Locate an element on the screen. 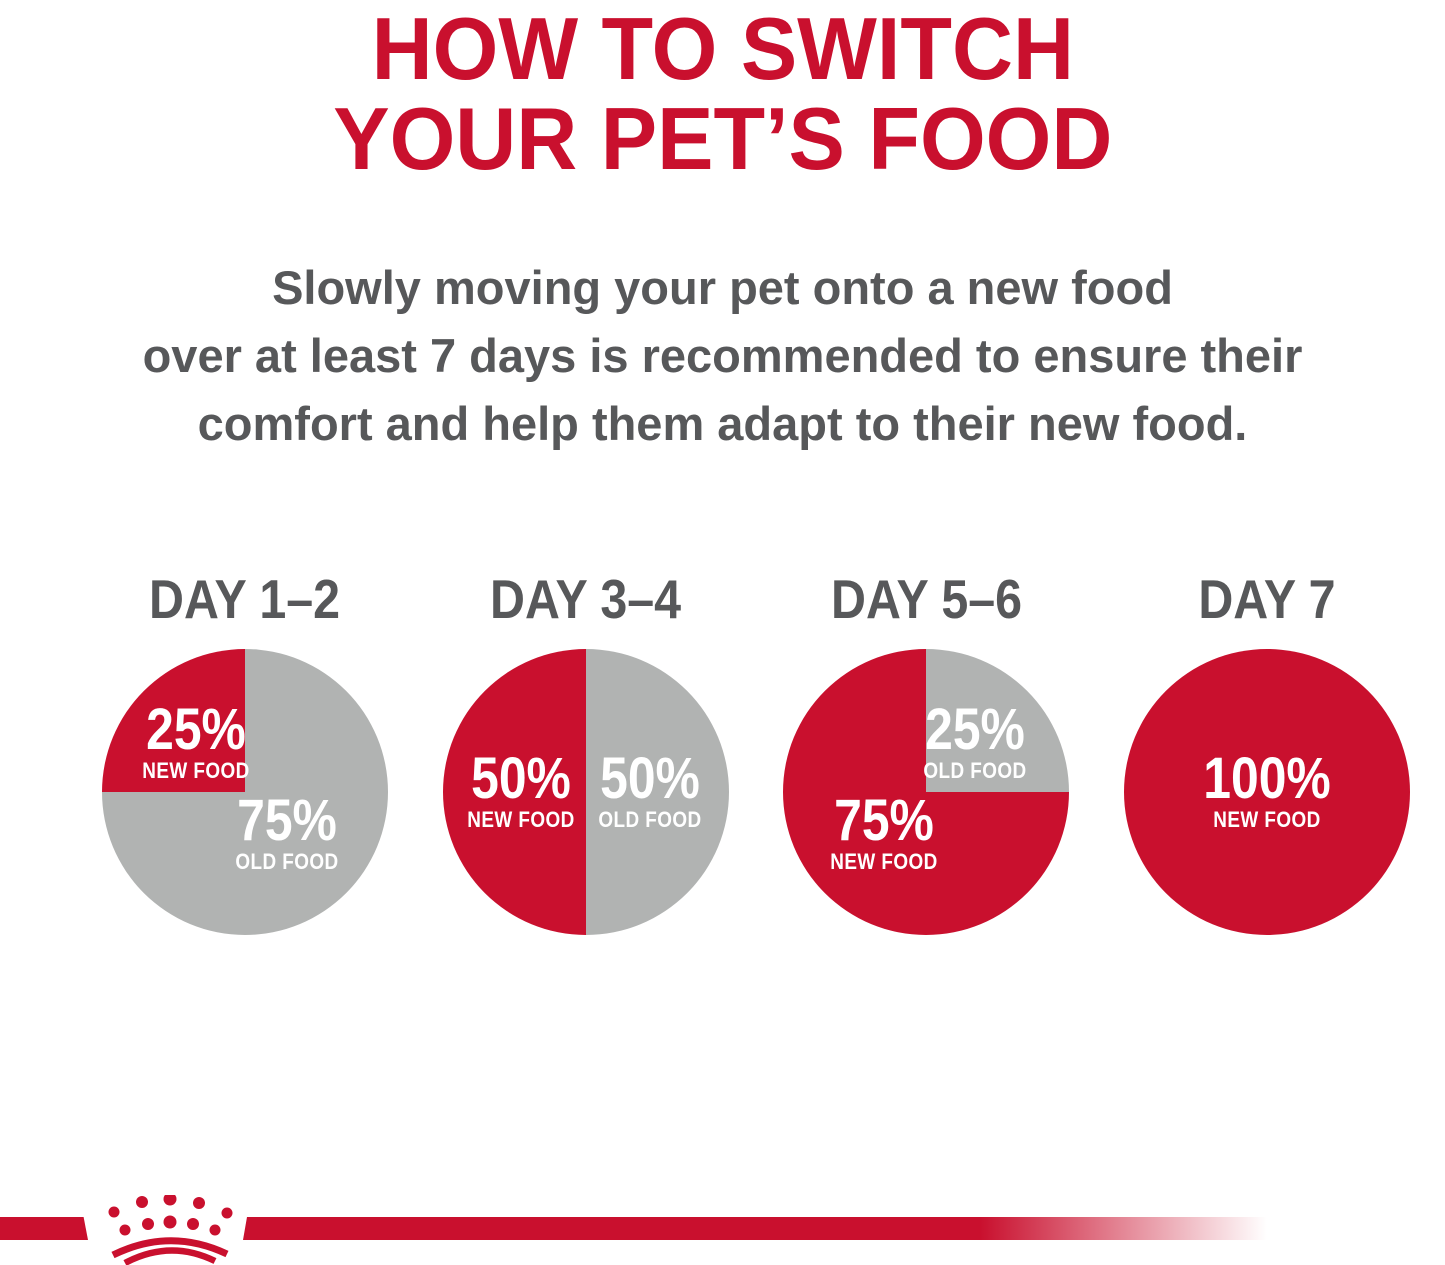 This screenshot has height=1265, width=1445. footer-bar-right is located at coordinates (755, 1228).